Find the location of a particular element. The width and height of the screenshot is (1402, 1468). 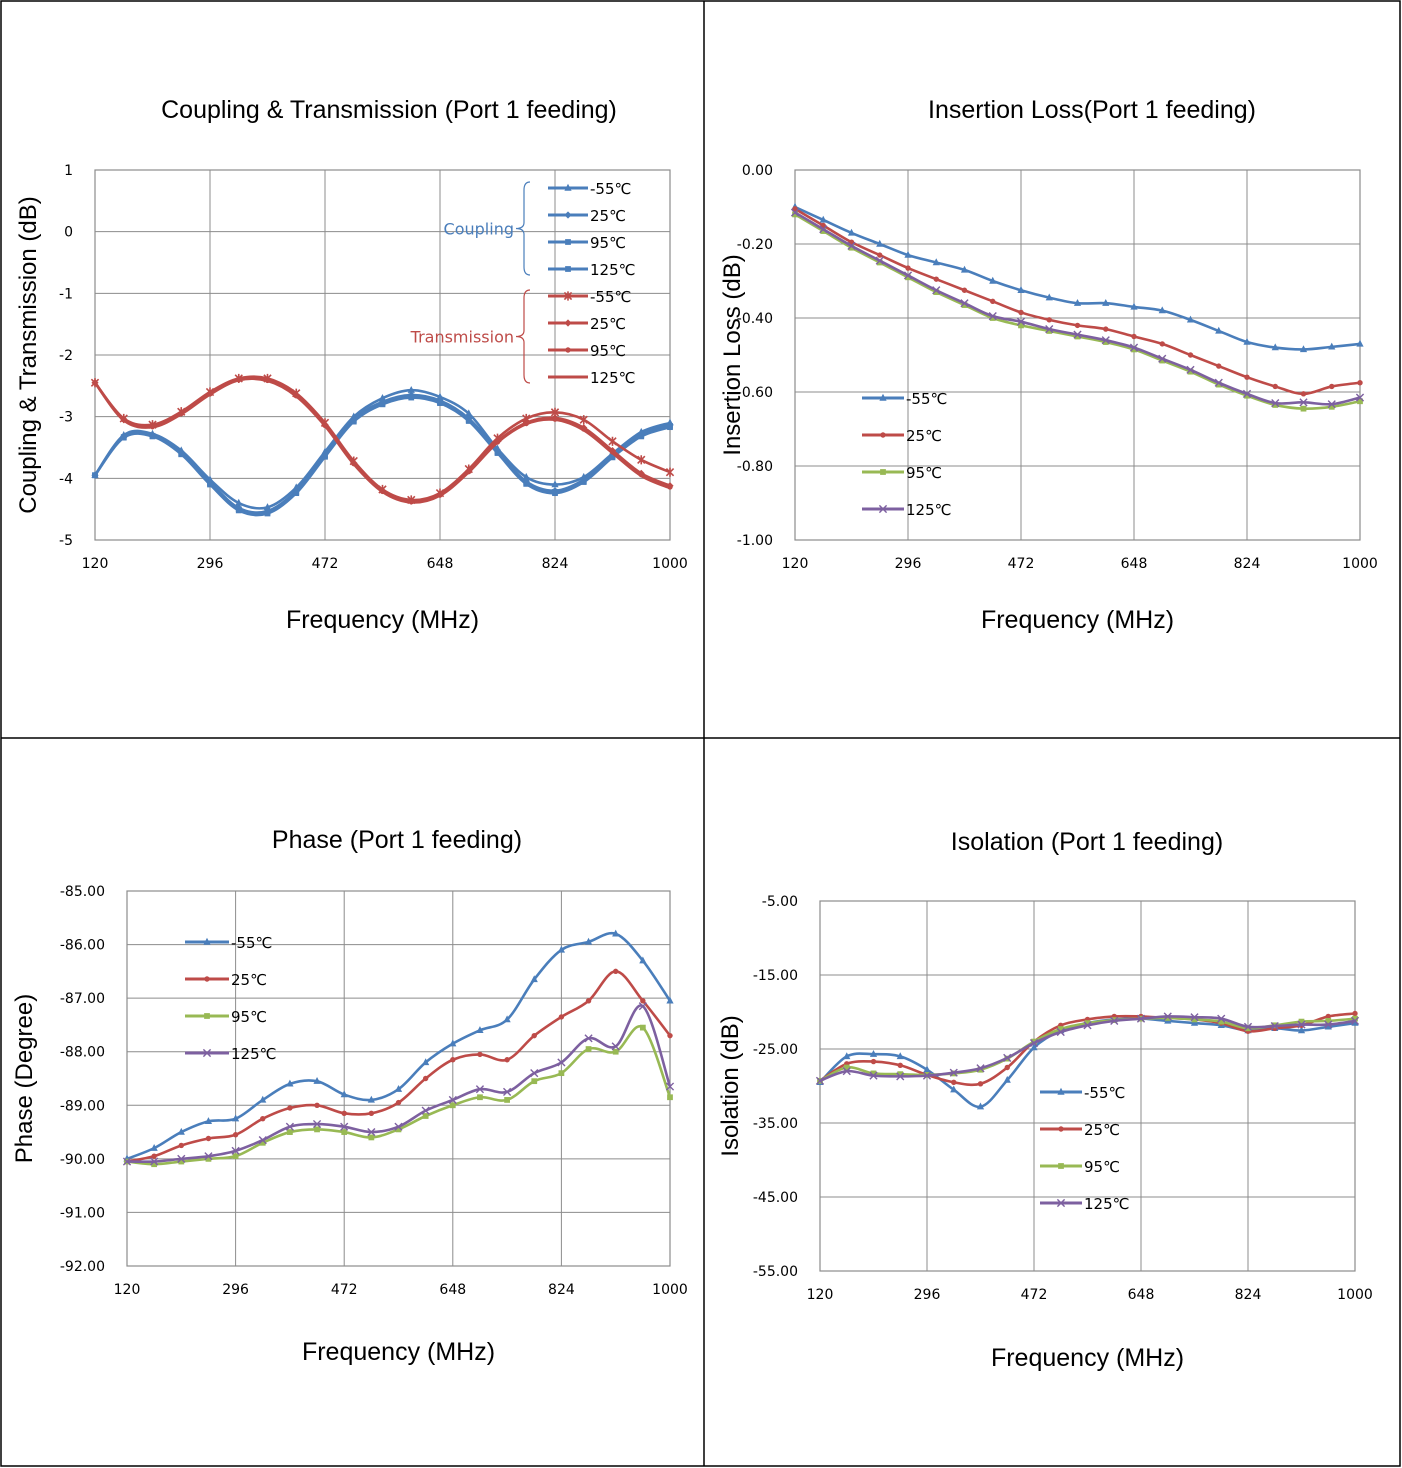

series-line is located at coordinates (382, 440).